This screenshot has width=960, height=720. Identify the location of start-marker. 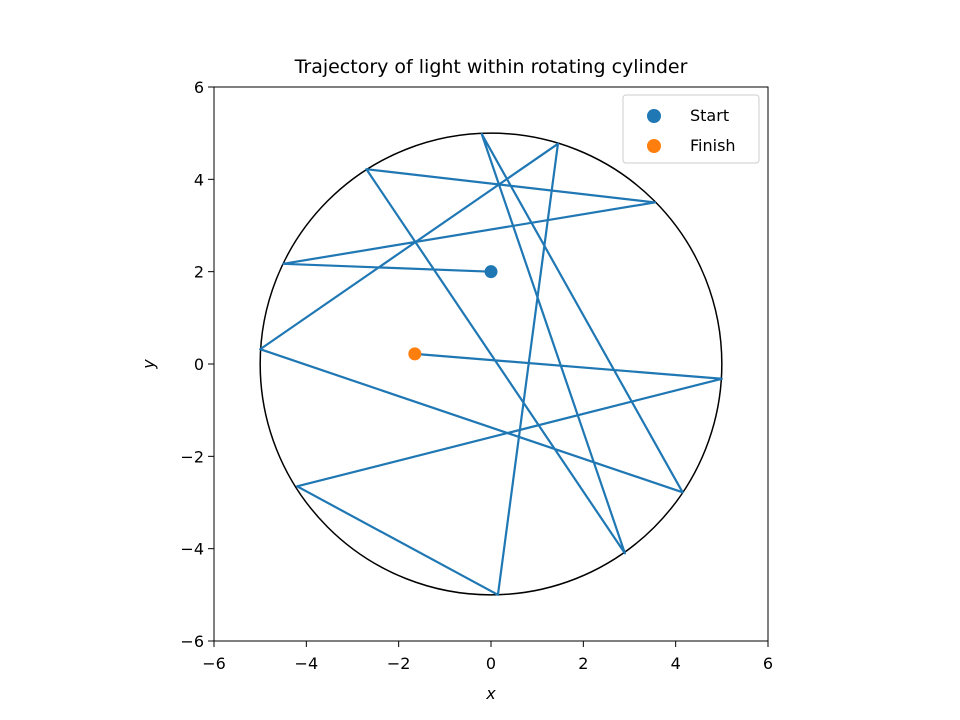
(491, 272).